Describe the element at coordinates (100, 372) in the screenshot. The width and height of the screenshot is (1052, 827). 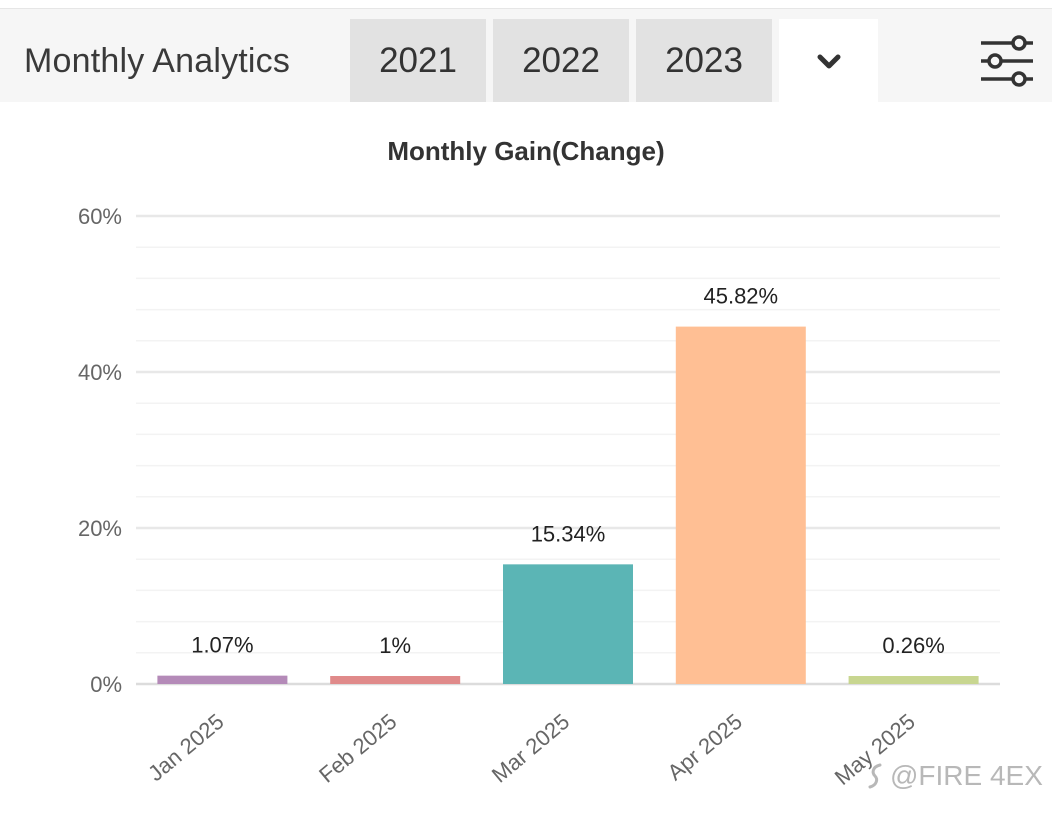
I see `y-tick-label: 40%` at that location.